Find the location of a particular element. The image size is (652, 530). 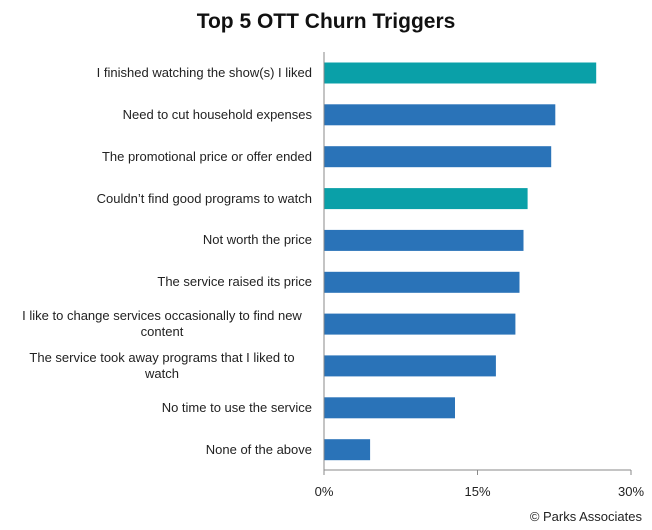

copyright-text: © Parks Associates is located at coordinates (585, 516).